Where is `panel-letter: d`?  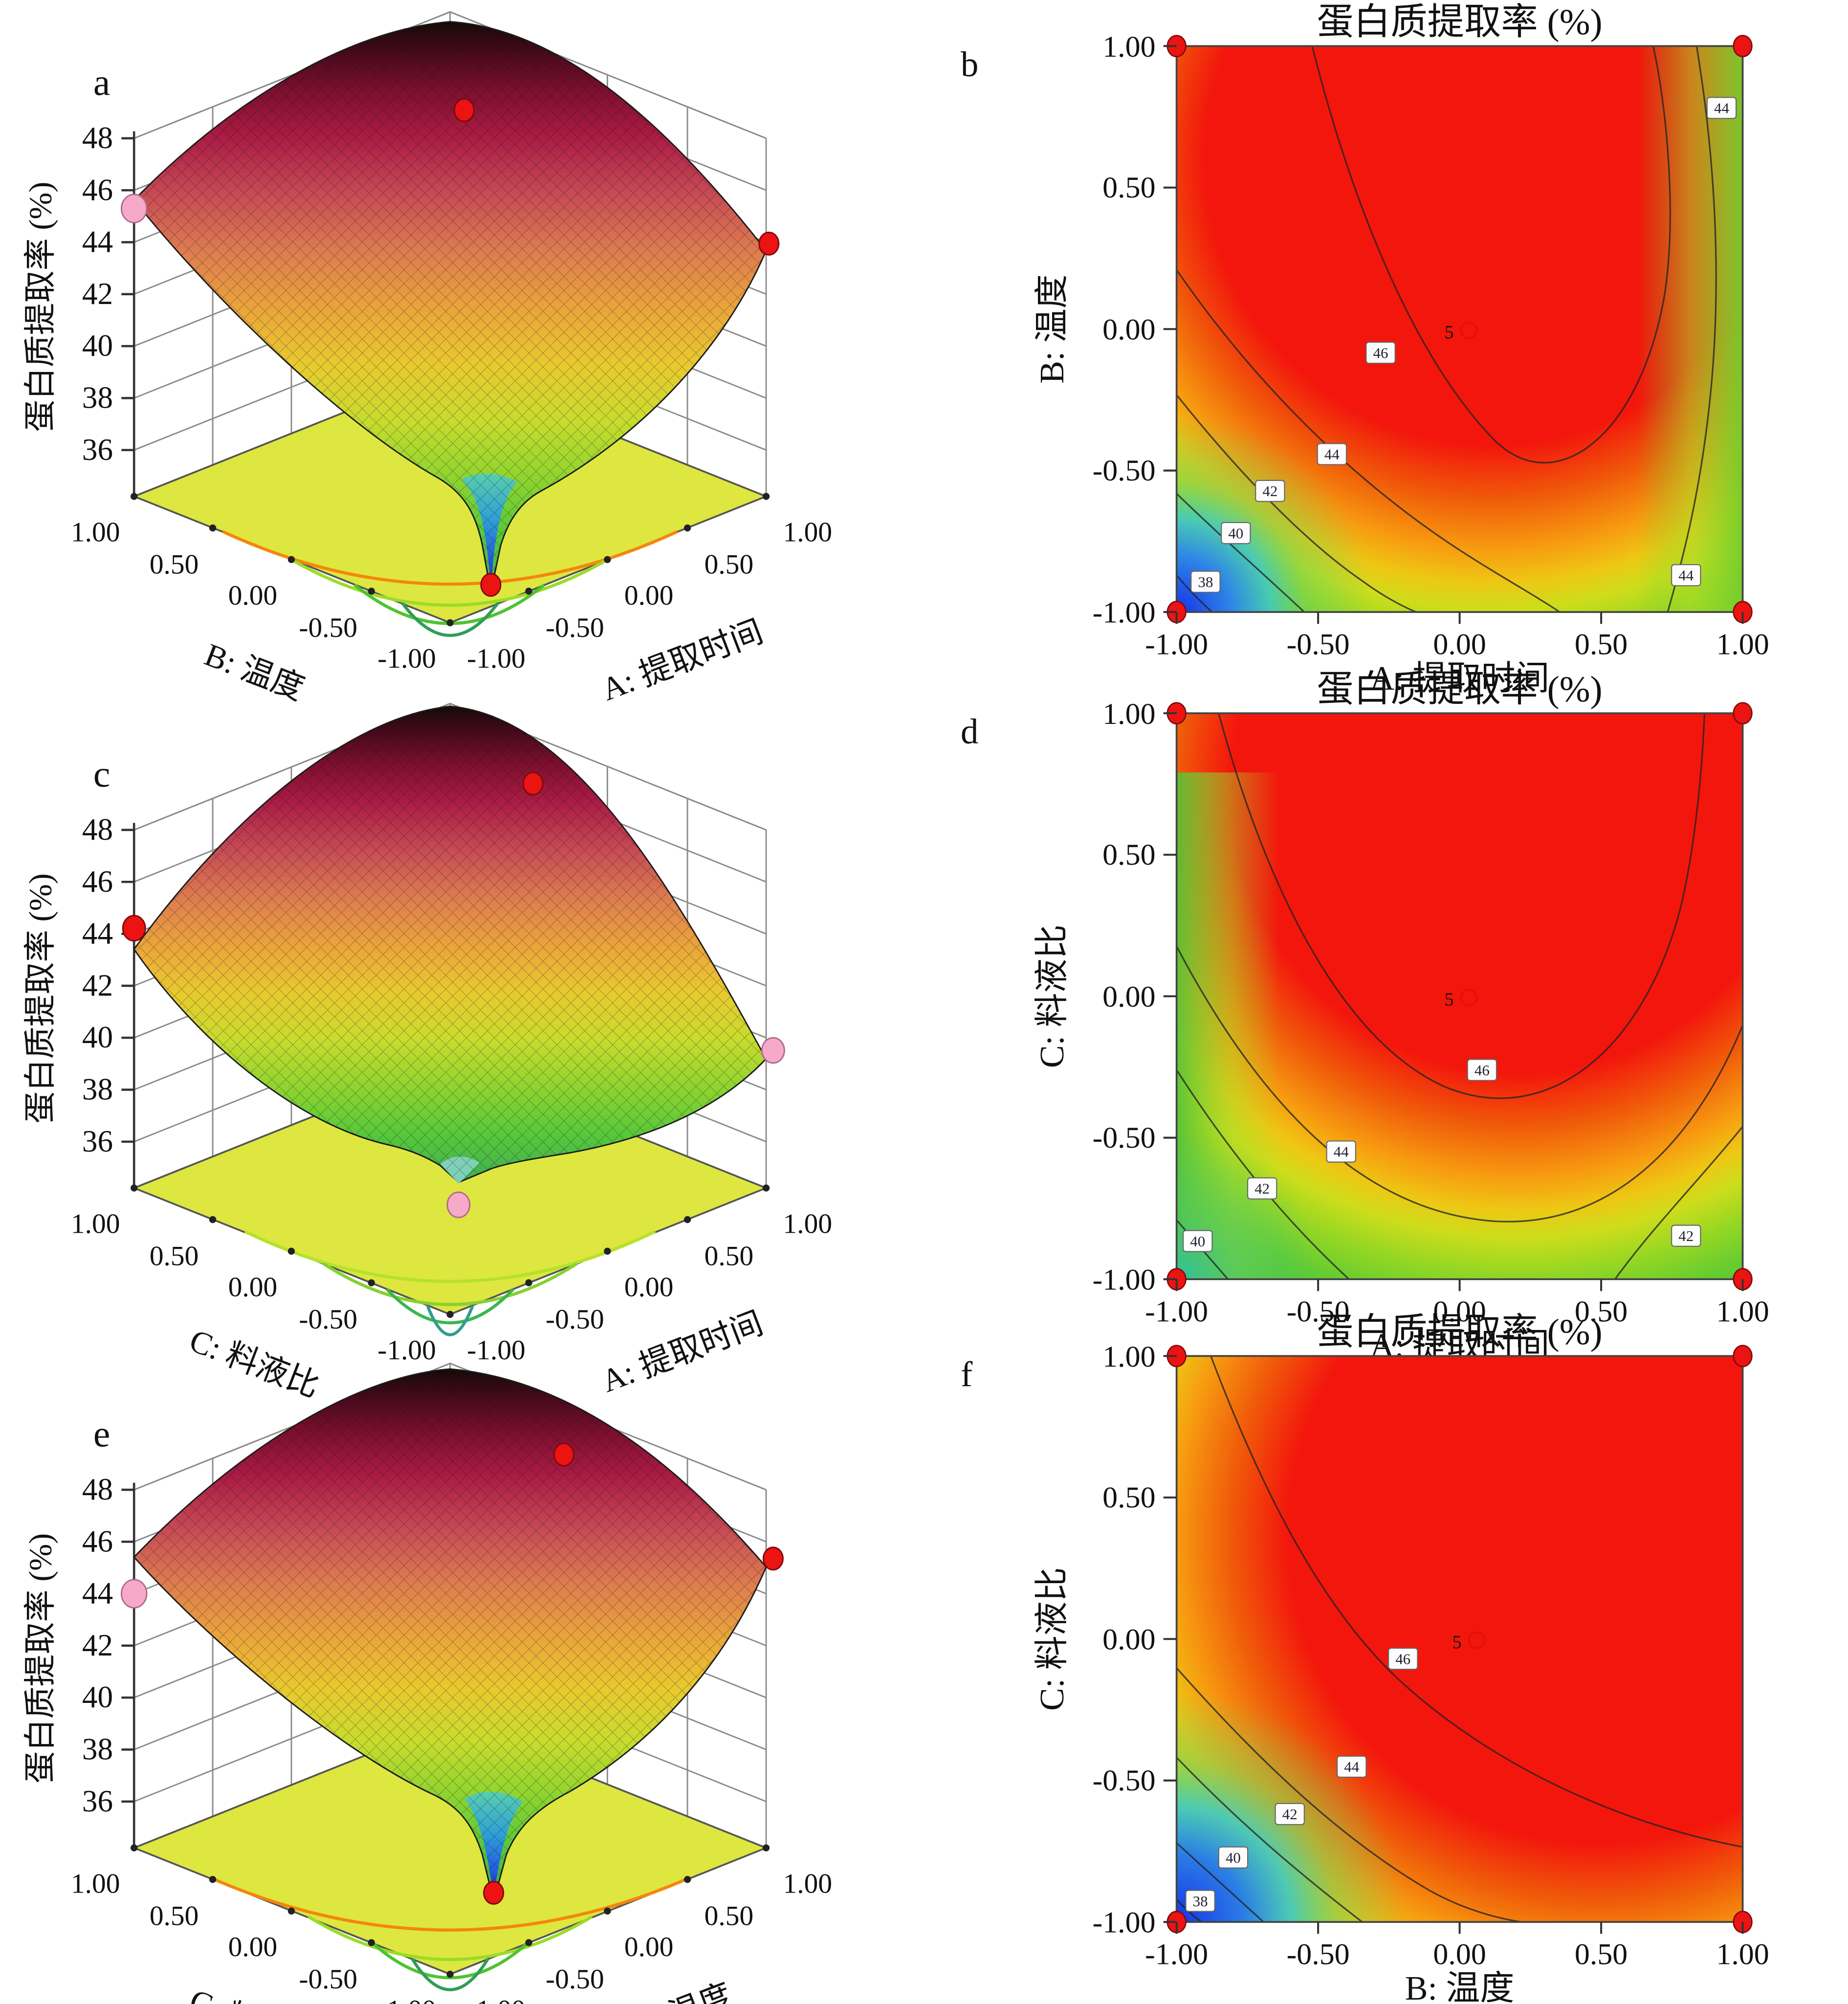
panel-letter: d is located at coordinates (969, 731).